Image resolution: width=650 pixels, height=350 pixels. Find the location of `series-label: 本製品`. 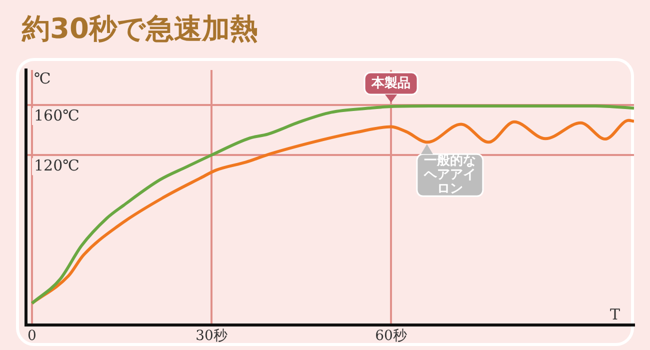

series-label: 本製品 is located at coordinates (390, 83).